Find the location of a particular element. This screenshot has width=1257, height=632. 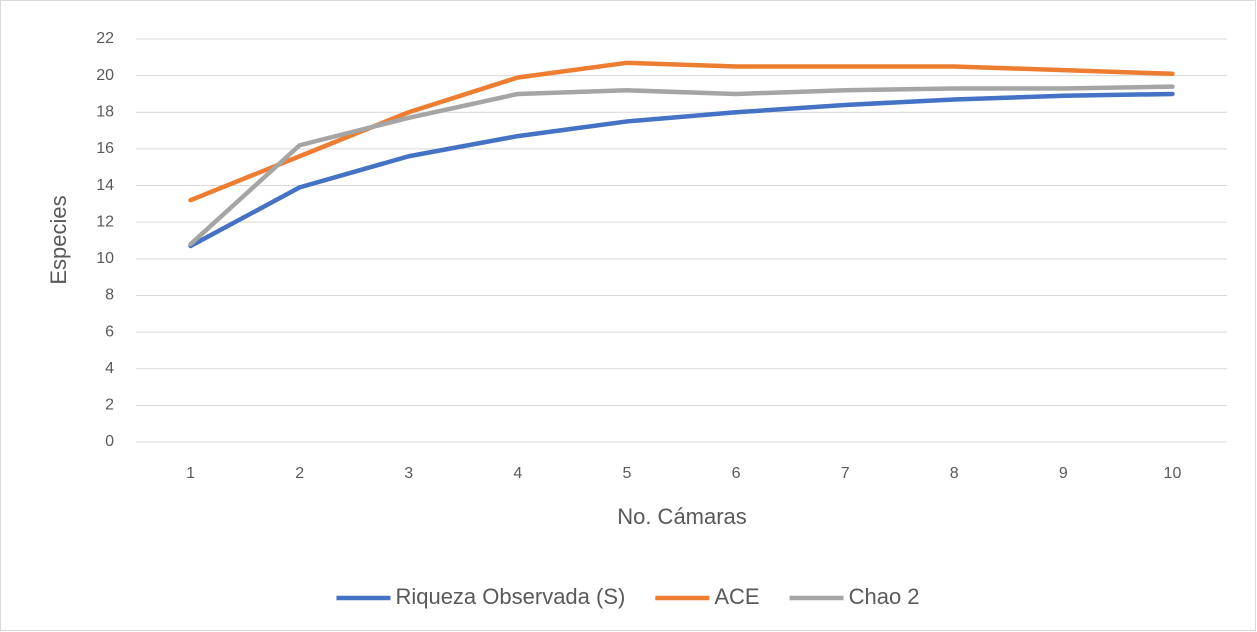

legend-text: Riqueza Observada (S) is located at coordinates (510, 596).